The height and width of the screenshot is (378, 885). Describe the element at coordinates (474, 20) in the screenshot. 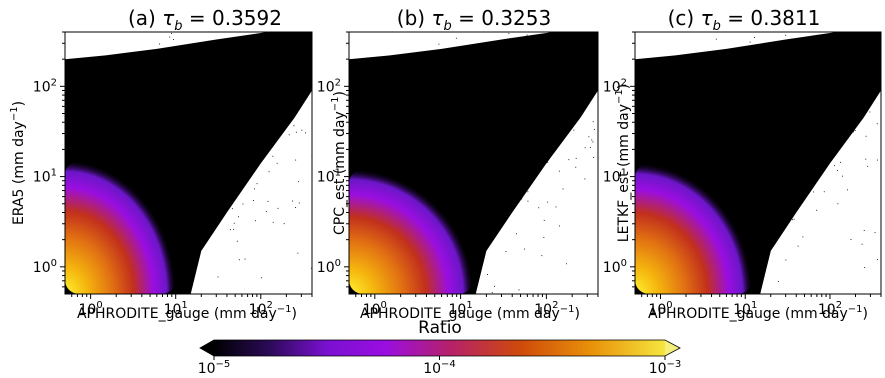

I see `panel-b-title: (b) τb = 0.3253` at that location.